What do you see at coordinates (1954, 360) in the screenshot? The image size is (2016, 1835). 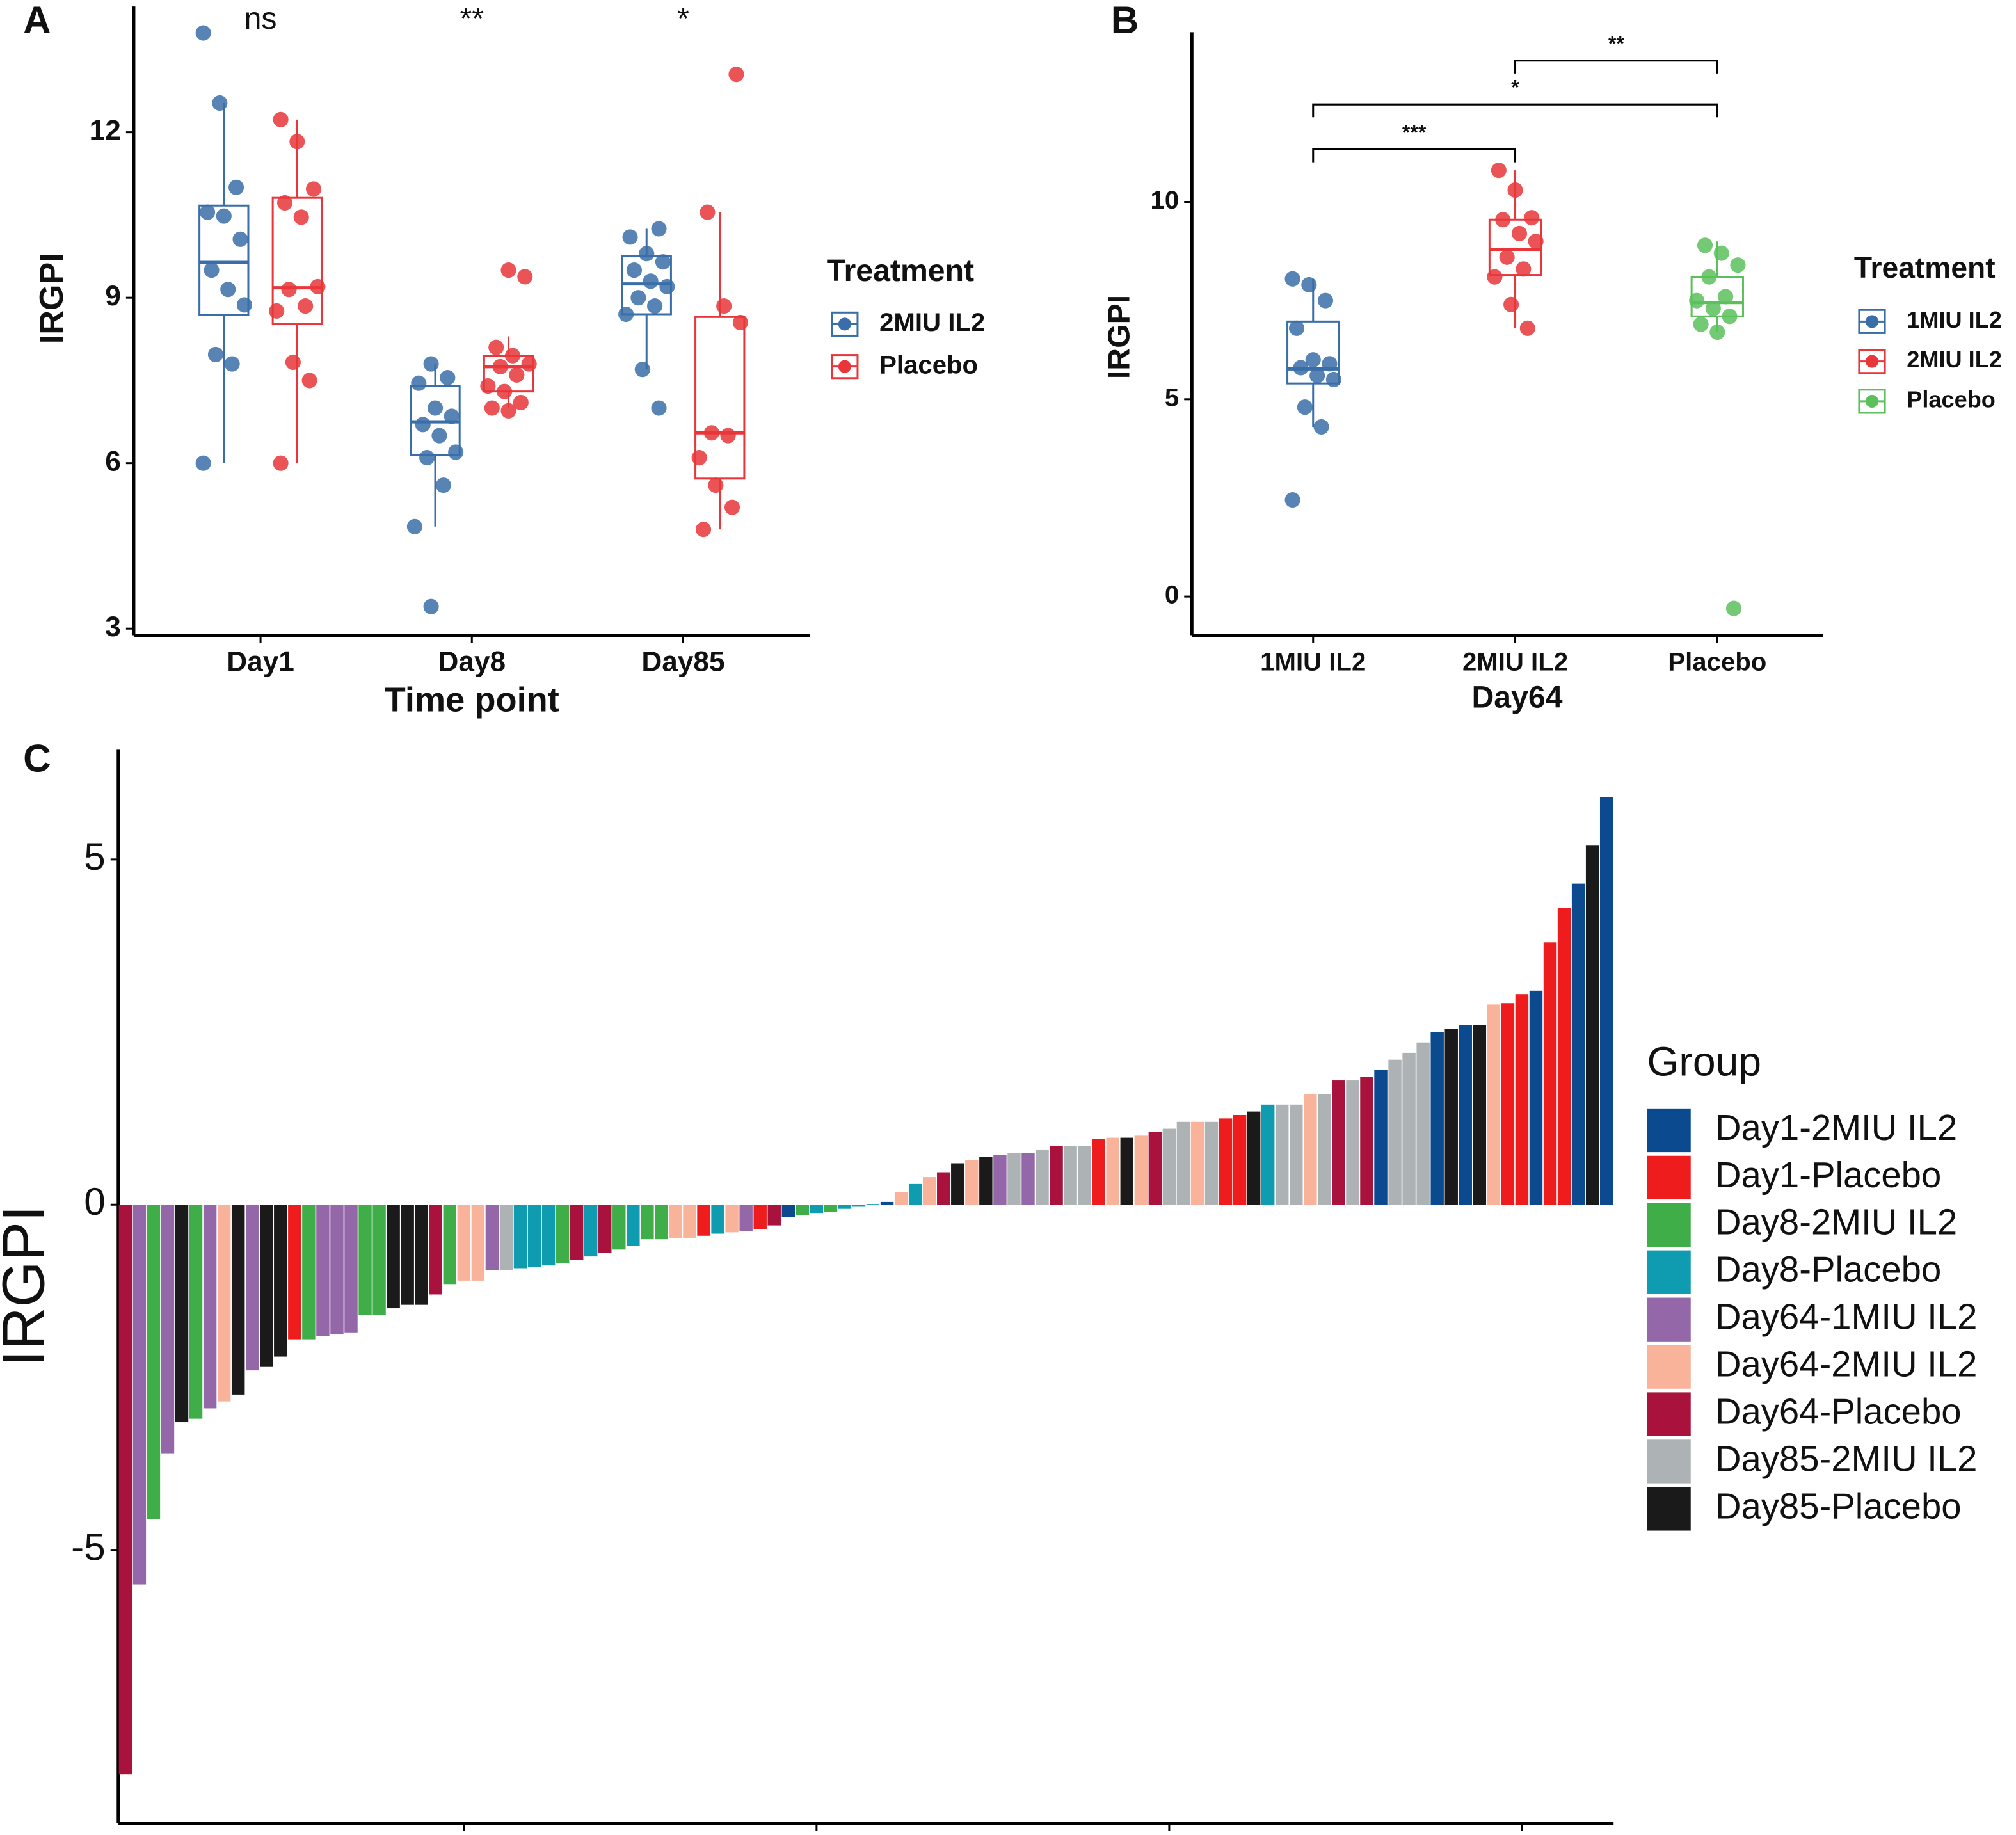 I see `legend-label: 2MIU IL2` at bounding box center [1954, 360].